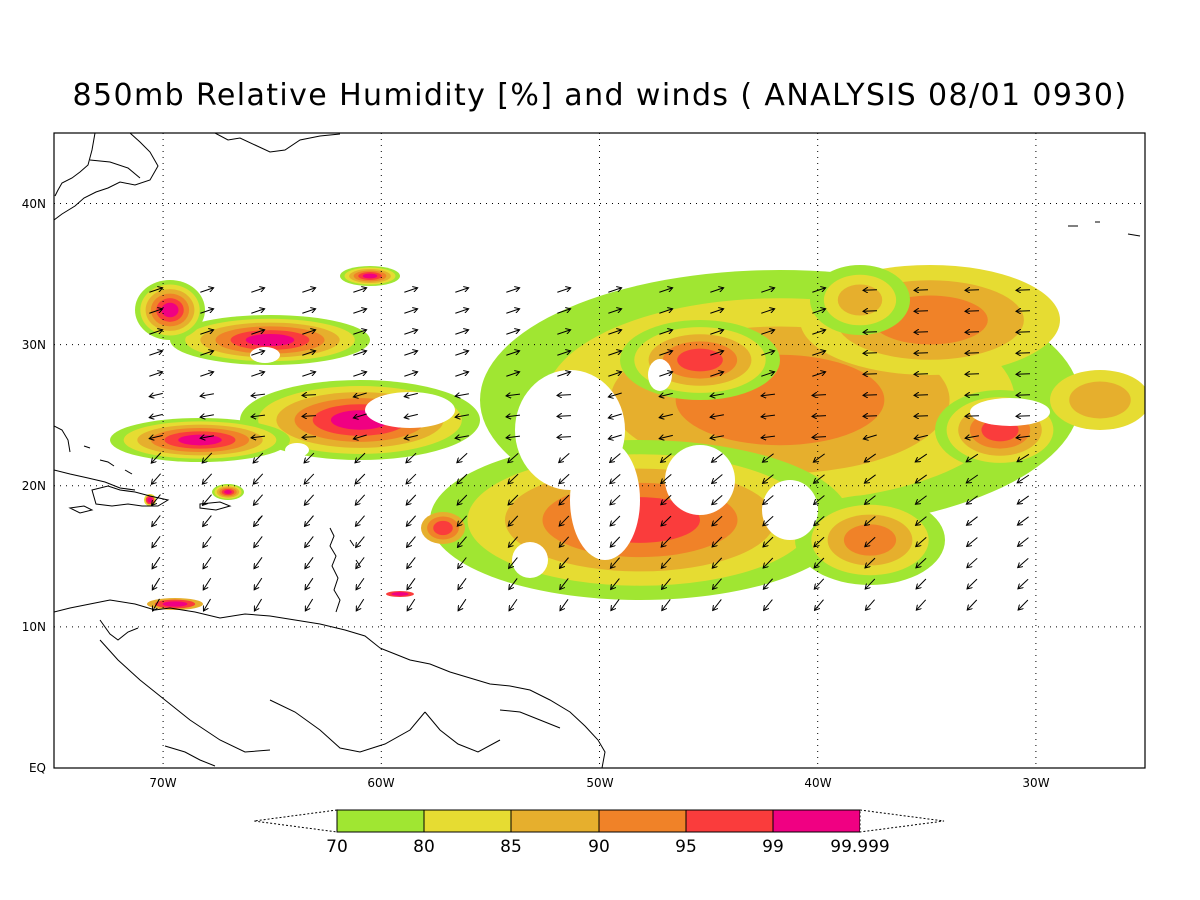 The height and width of the screenshot is (900, 1200). I want to click on colorbar-swatch, so click(816, 821).